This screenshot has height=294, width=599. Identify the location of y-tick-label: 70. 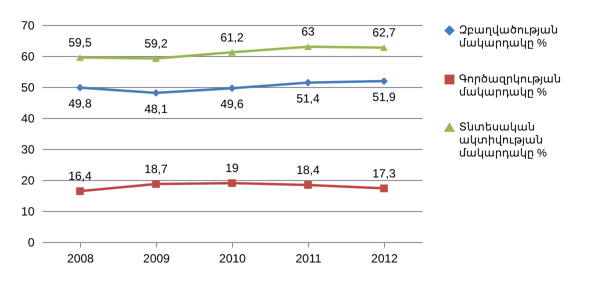
(28, 25).